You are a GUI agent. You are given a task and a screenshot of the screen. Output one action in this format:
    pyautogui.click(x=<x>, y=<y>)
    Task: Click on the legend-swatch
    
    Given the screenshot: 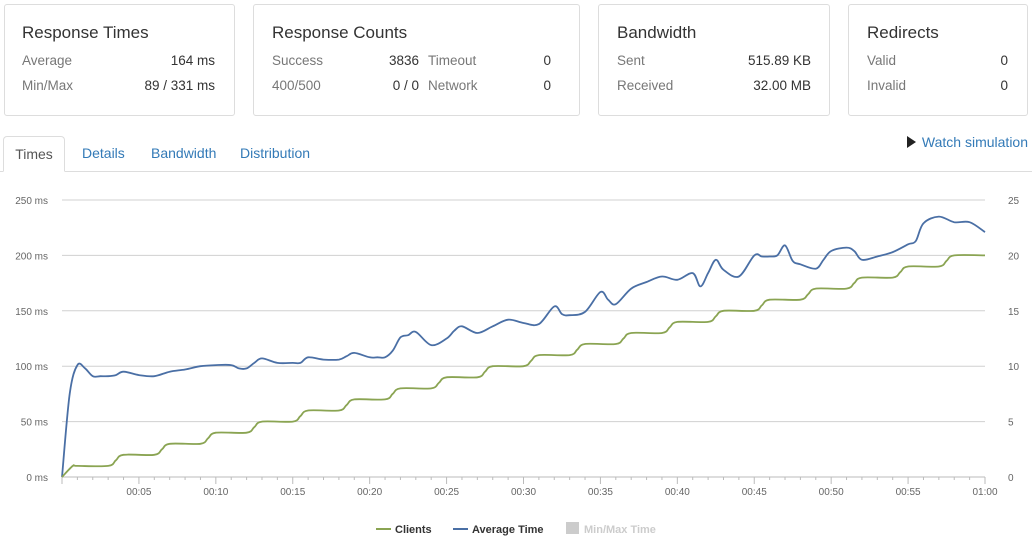 What is the action you would take?
    pyautogui.click(x=572, y=528)
    